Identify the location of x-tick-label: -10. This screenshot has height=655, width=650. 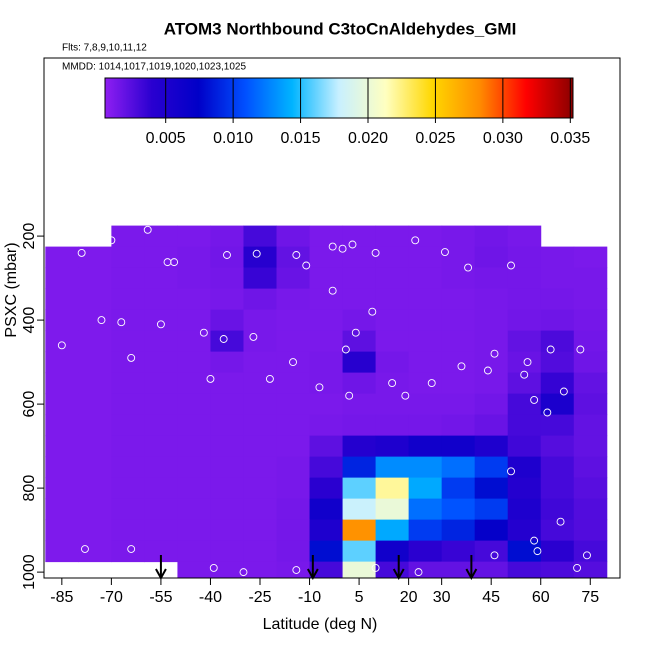
(309, 597).